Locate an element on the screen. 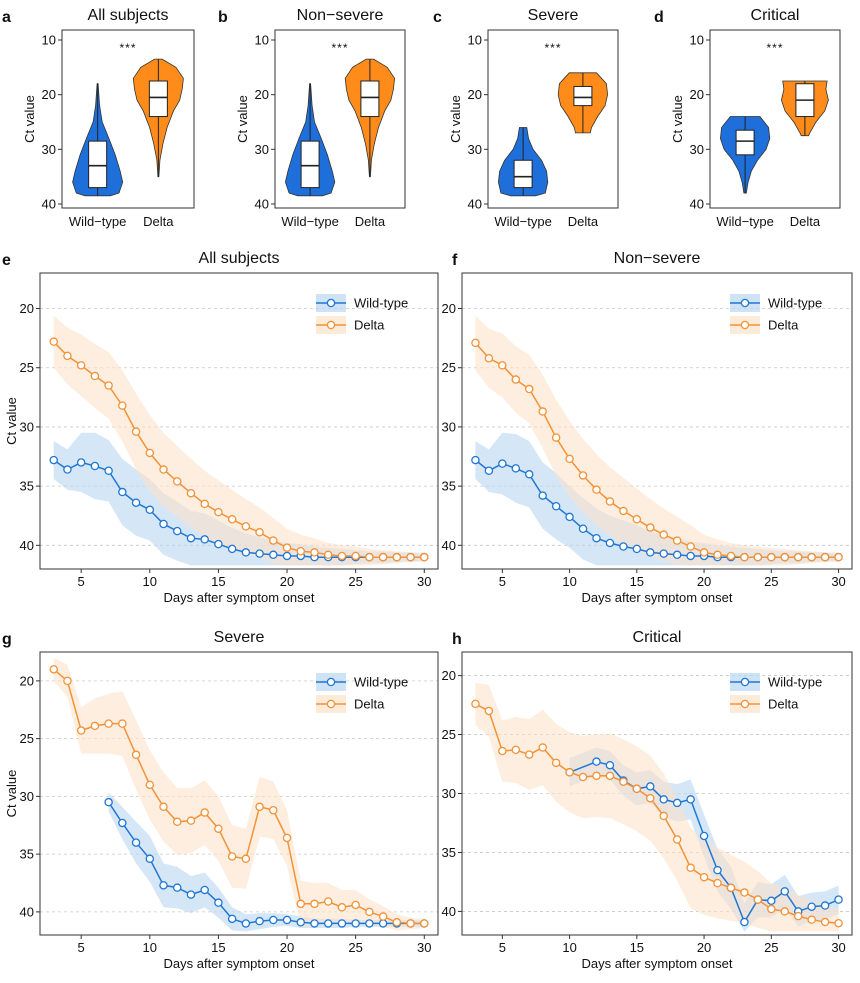 The image size is (860, 983). x-axis-label: Days after symptom onset is located at coordinates (239, 597).